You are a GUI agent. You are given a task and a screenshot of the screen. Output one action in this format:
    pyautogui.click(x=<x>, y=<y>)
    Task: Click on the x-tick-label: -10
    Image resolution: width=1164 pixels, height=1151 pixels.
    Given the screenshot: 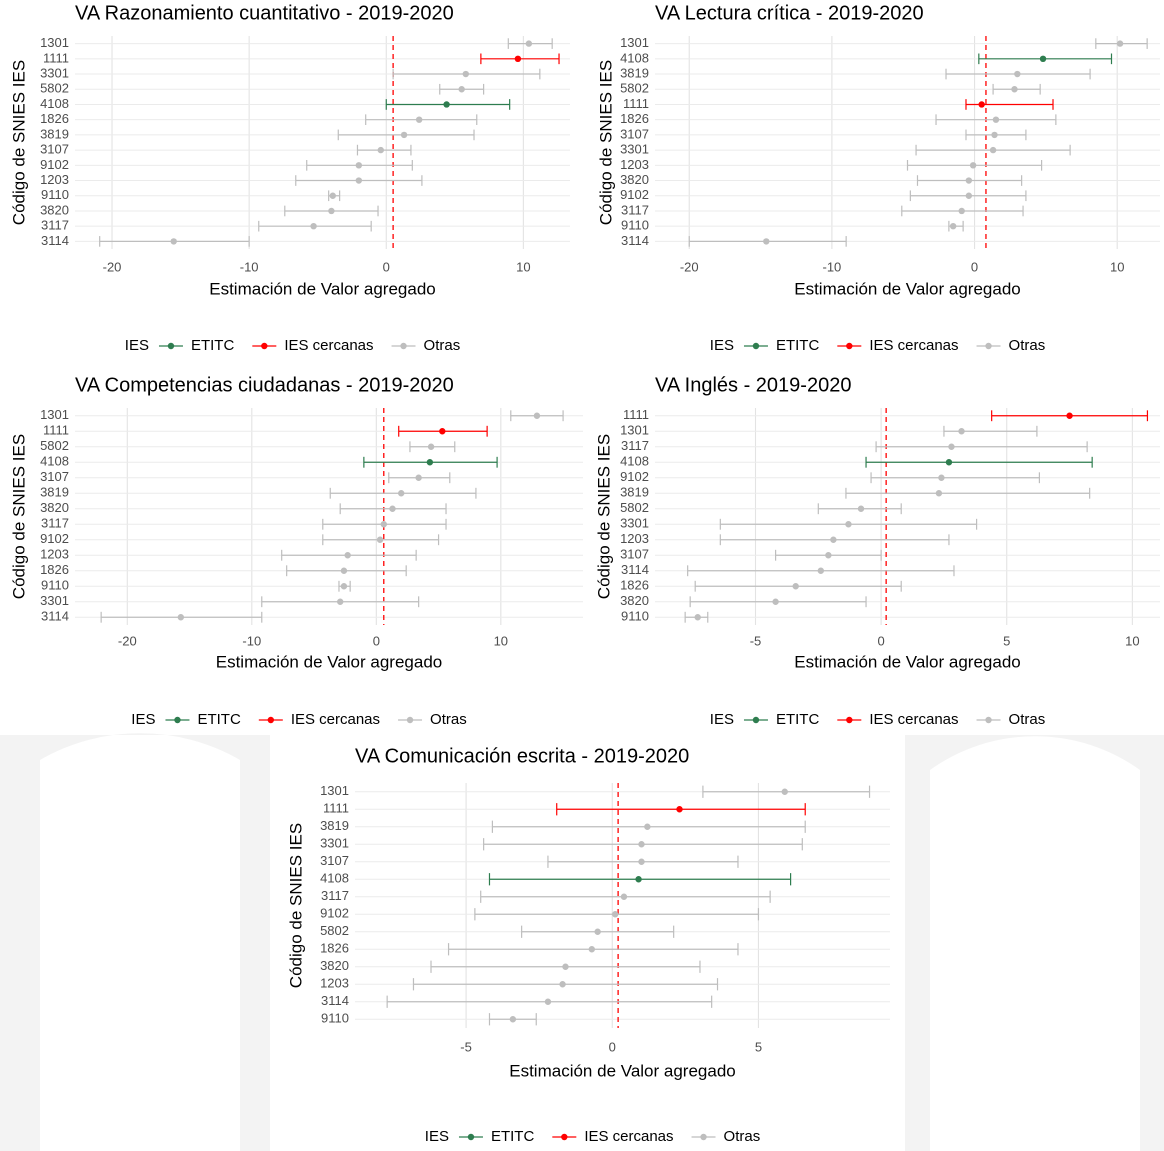 What is the action you would take?
    pyautogui.click(x=249, y=266)
    